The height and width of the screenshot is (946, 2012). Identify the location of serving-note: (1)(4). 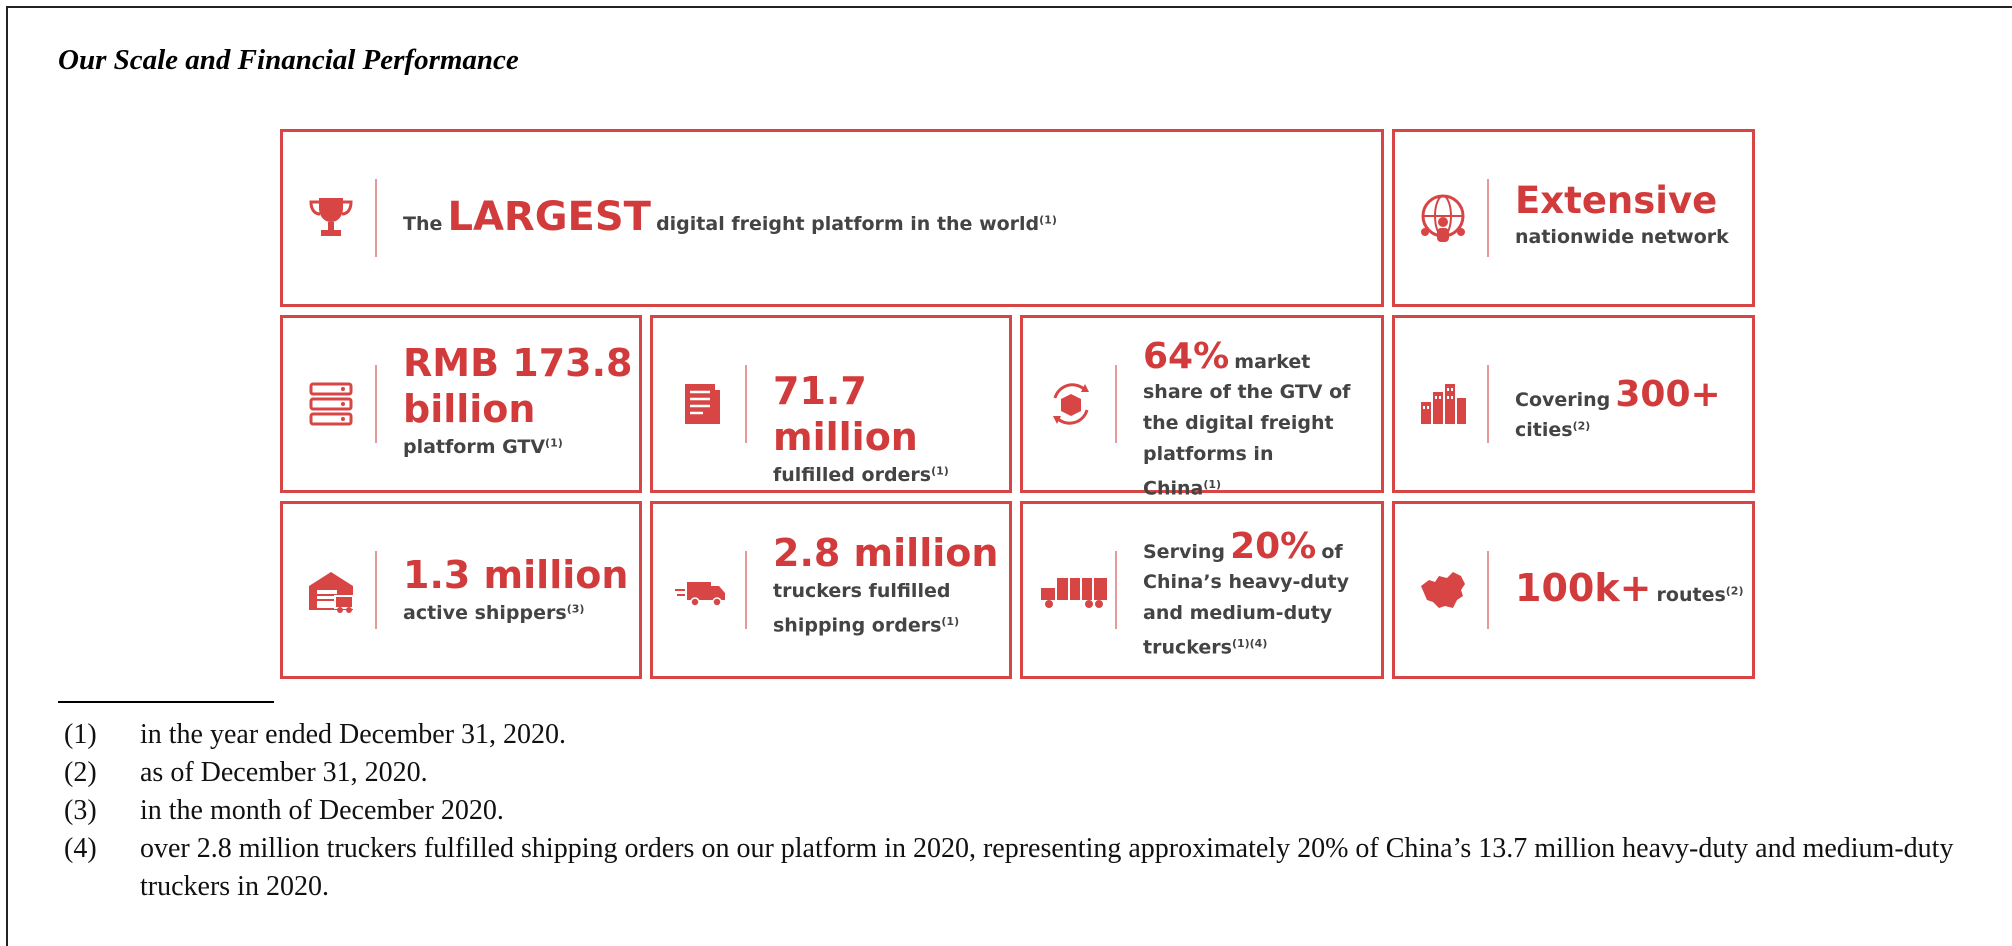
(1249, 643).